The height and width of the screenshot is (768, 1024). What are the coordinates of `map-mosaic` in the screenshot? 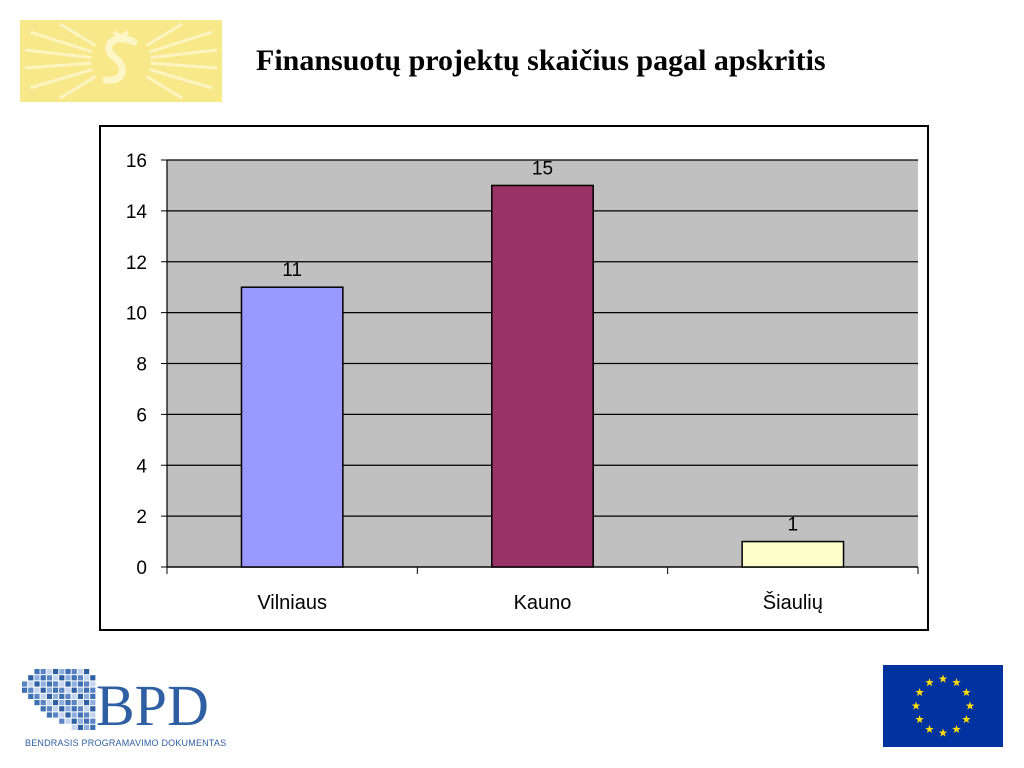 It's located at (59, 699).